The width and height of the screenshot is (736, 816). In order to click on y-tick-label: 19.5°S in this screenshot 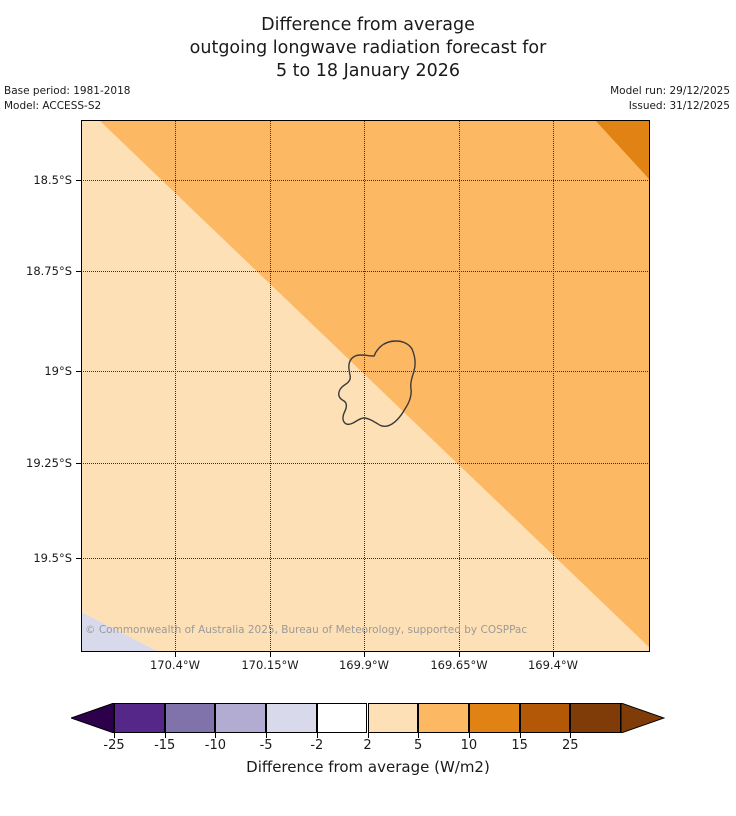, I will do `click(52, 558)`.